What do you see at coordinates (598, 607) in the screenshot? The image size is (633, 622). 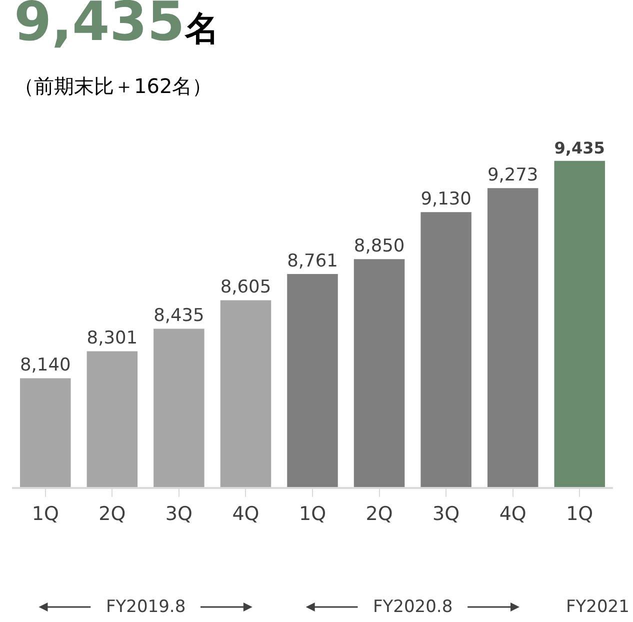 I see `annotation: FY2021` at bounding box center [598, 607].